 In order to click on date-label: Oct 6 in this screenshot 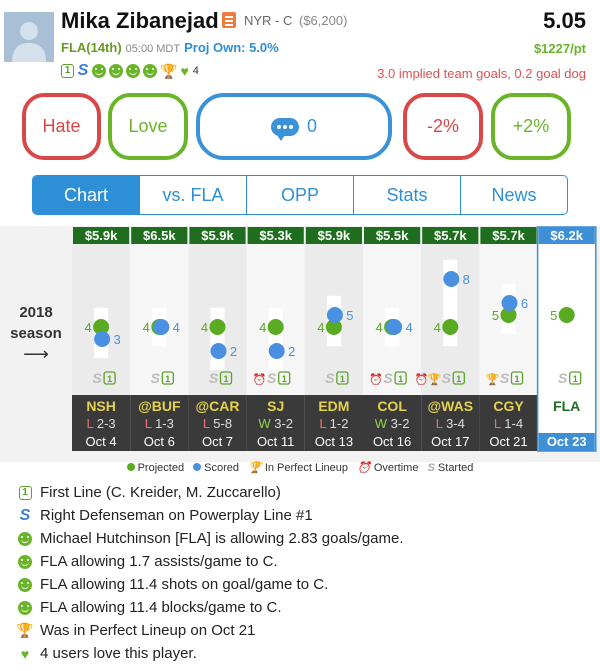, I will do `click(159, 441)`.